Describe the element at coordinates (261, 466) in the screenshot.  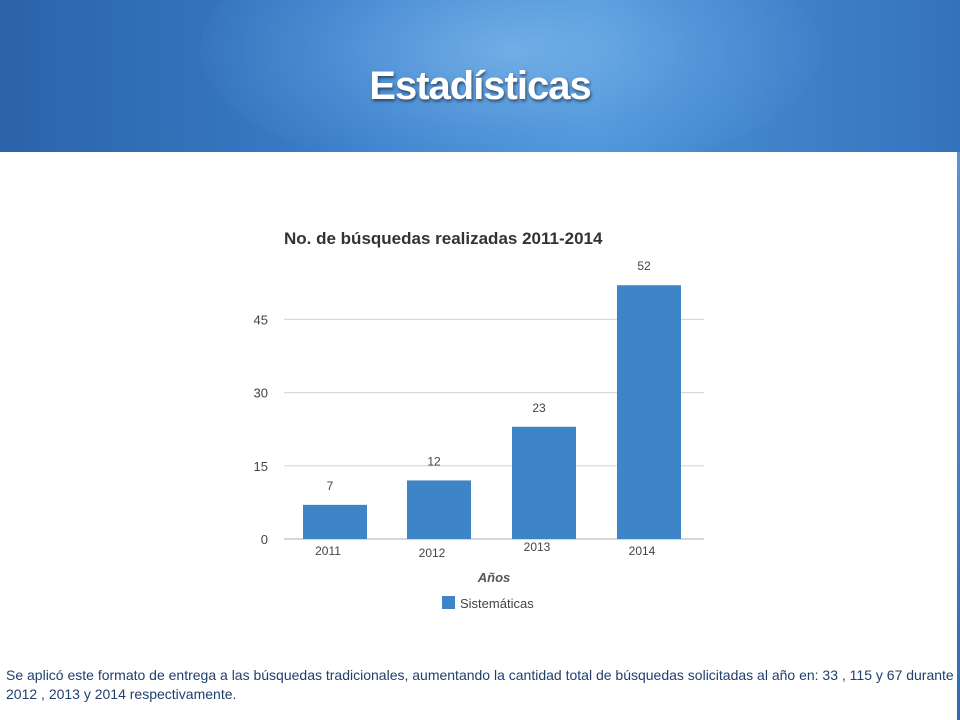
I see `y-tick-label: 15` at that location.